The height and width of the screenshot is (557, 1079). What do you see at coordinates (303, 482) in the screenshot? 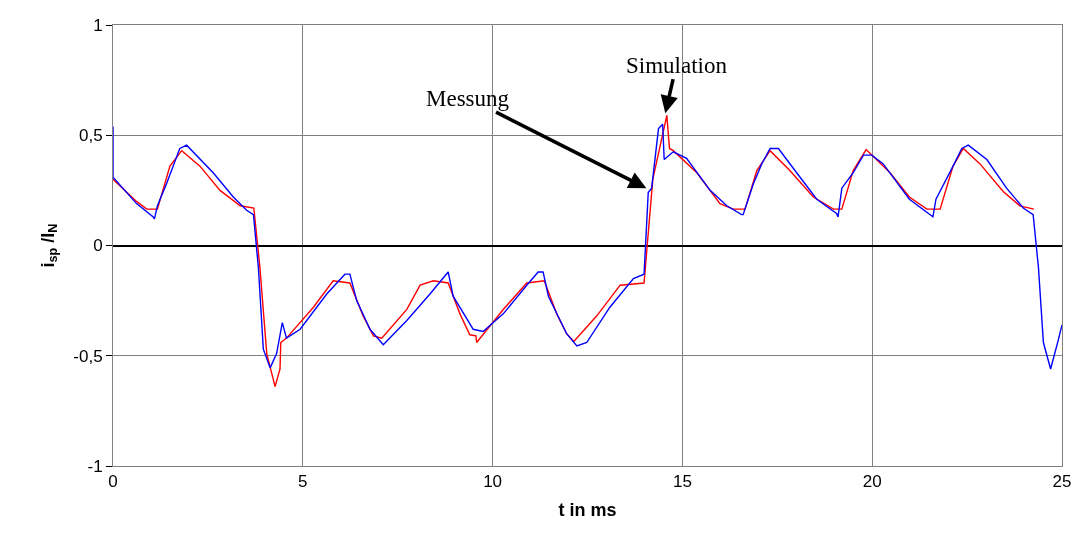
I see `x-tick-label: 5` at bounding box center [303, 482].